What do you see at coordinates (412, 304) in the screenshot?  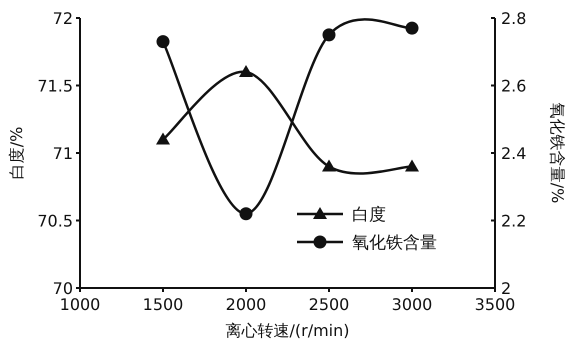 I see `x-tick-label: 3000` at bounding box center [412, 304].